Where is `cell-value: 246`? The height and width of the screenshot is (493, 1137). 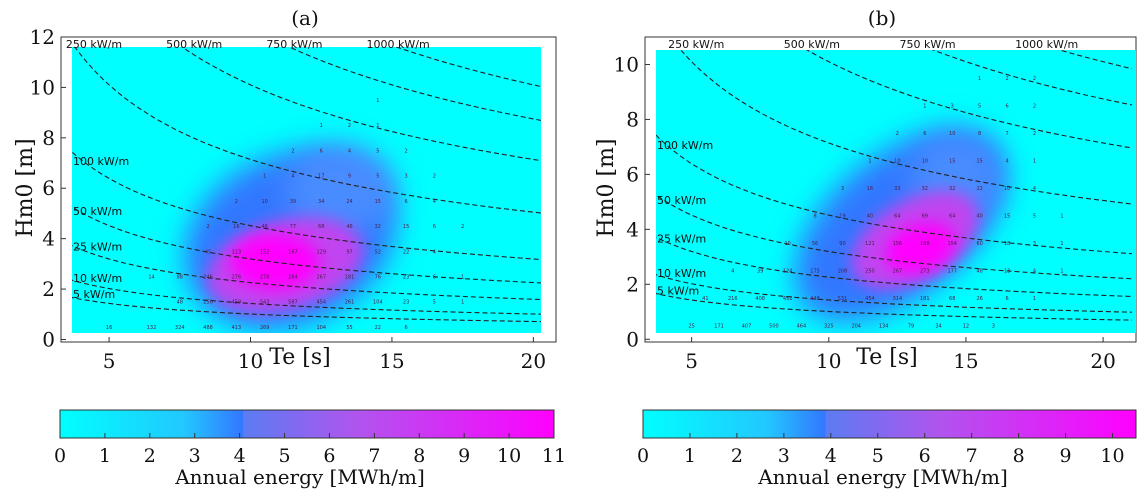
cell-value: 246 is located at coordinates (208, 277).